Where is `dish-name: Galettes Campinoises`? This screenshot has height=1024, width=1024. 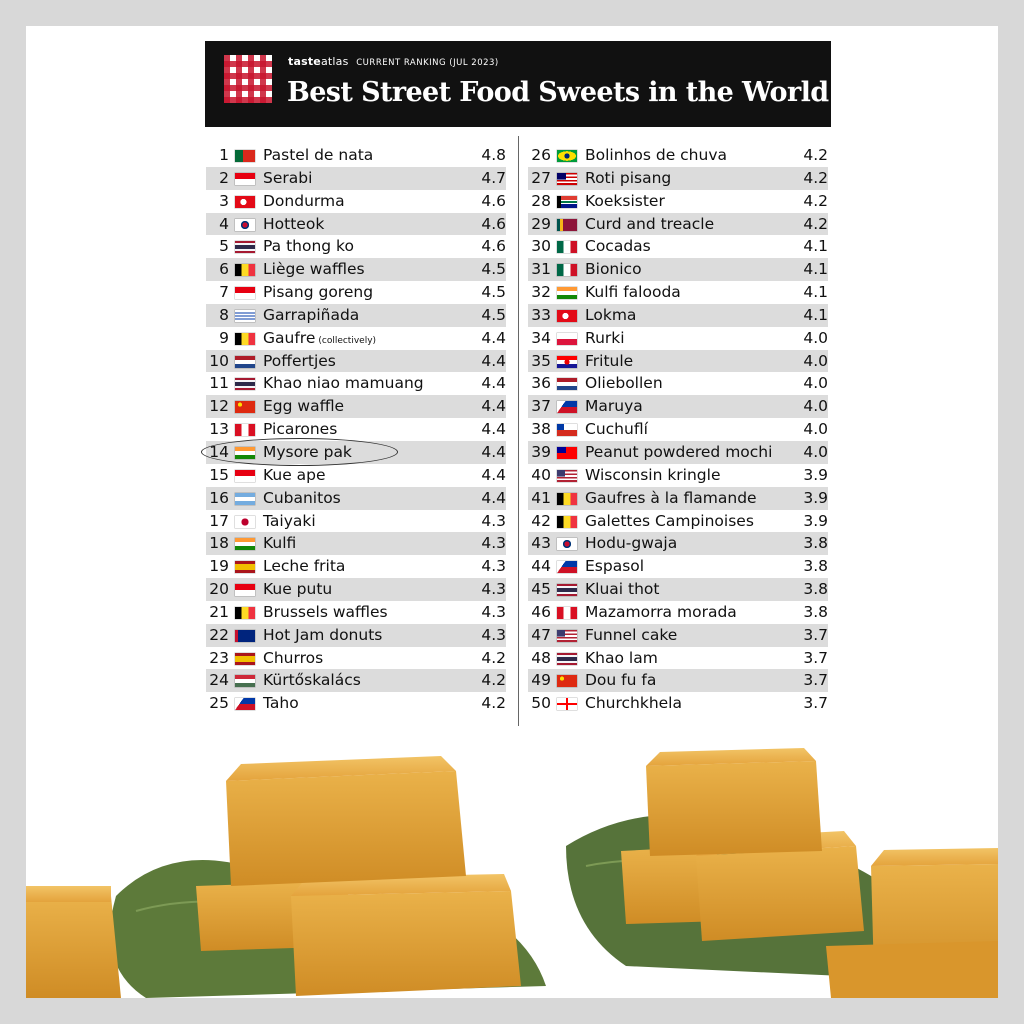
dish-name: Galettes Campinoises is located at coordinates (669, 521).